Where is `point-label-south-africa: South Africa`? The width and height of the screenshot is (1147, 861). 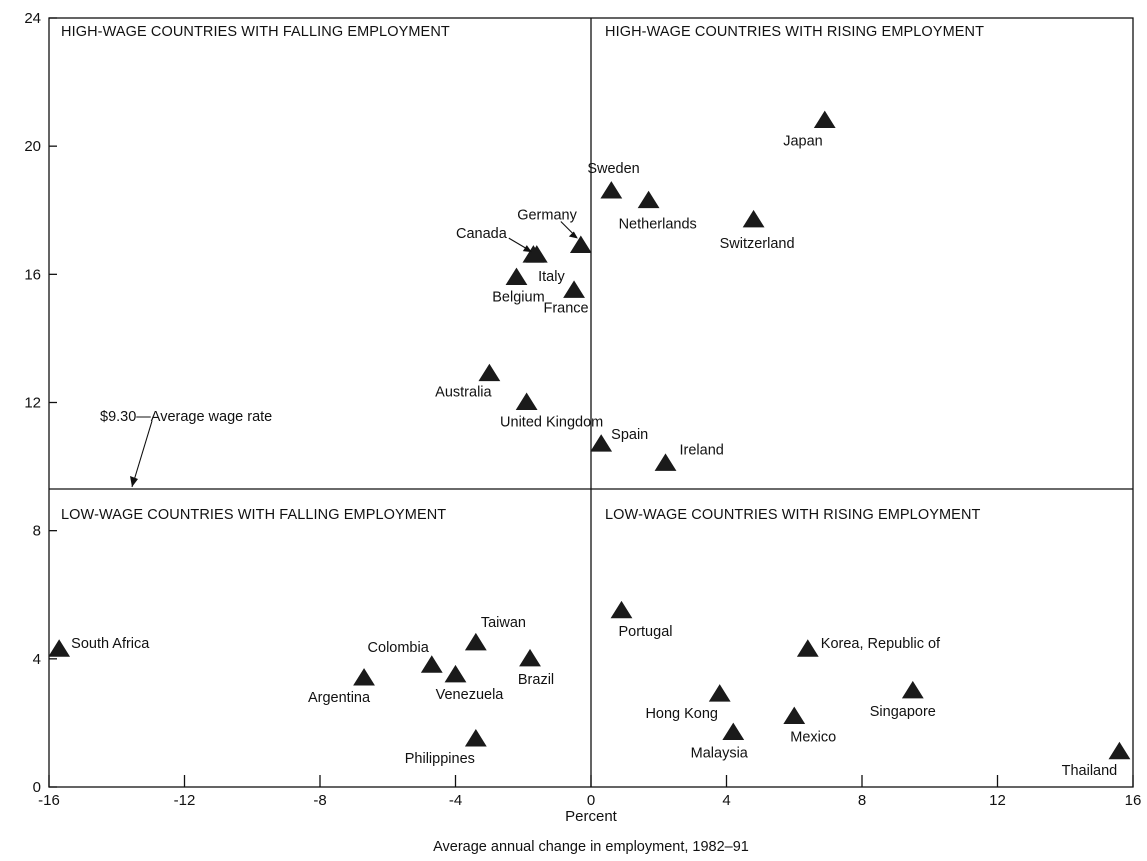 point-label-south-africa: South Africa is located at coordinates (110, 644).